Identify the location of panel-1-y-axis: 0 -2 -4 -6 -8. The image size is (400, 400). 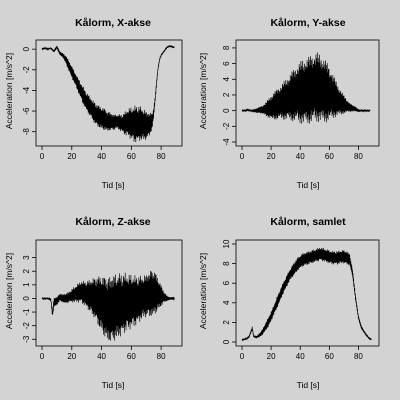
(29, 90).